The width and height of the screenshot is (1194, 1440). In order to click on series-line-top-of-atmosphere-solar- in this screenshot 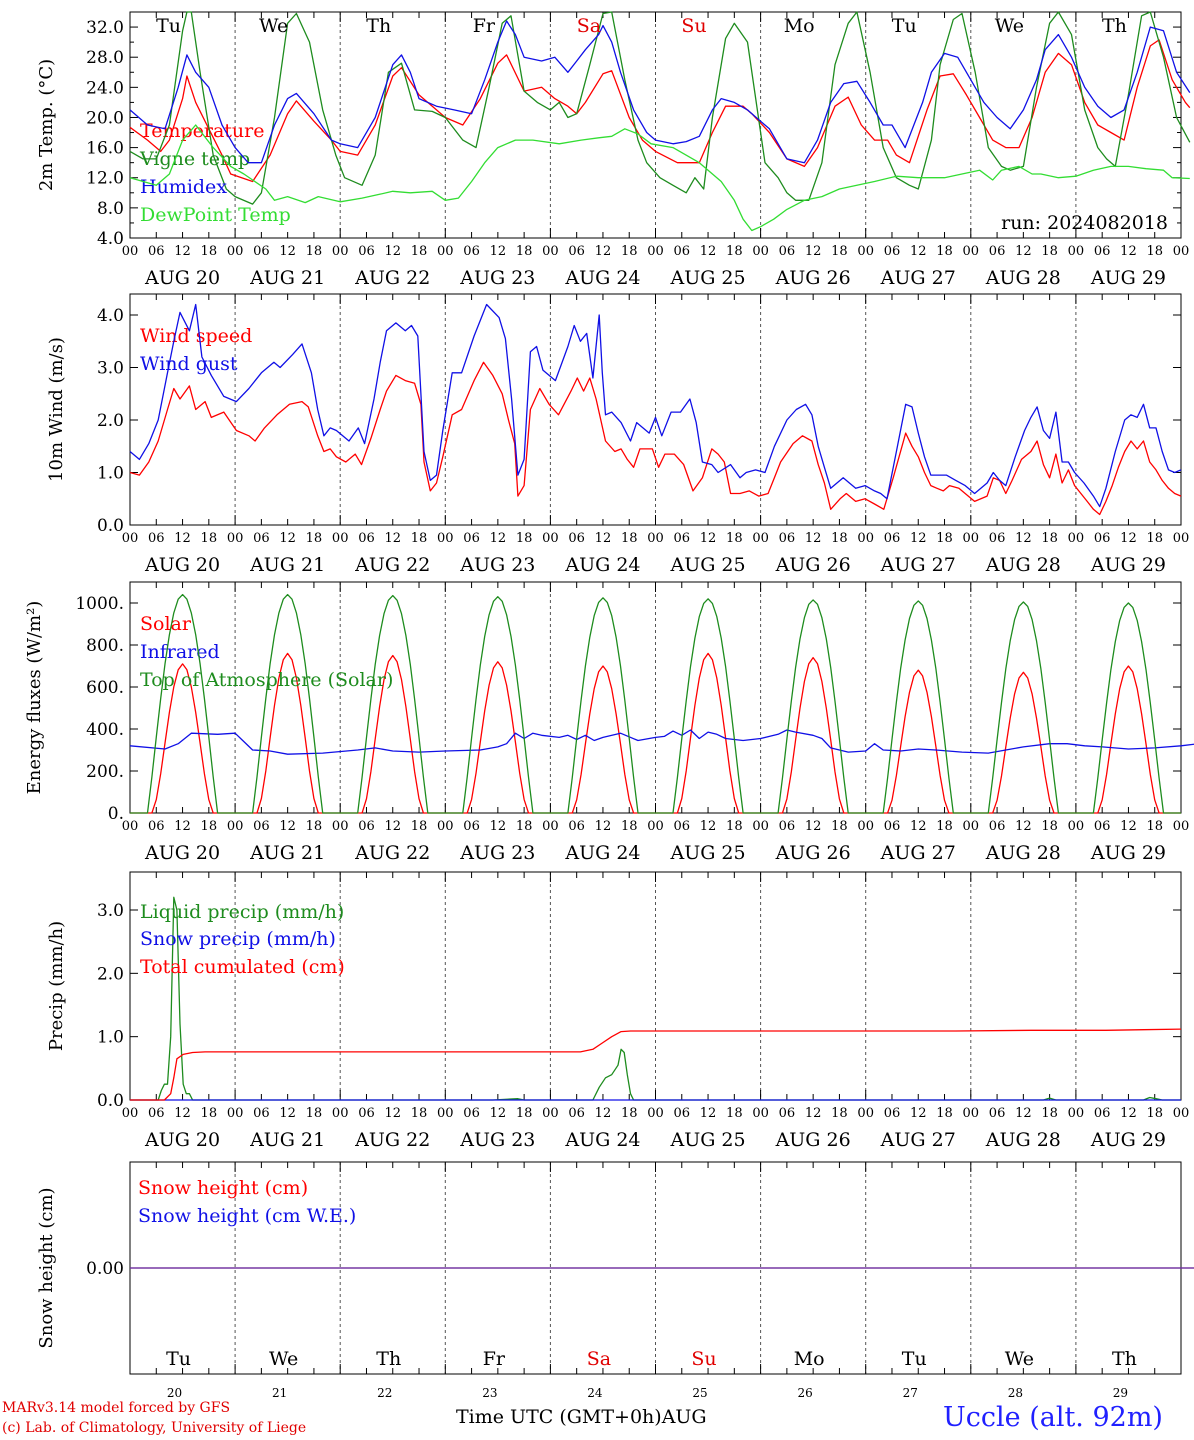, I will do `click(655, 703)`.